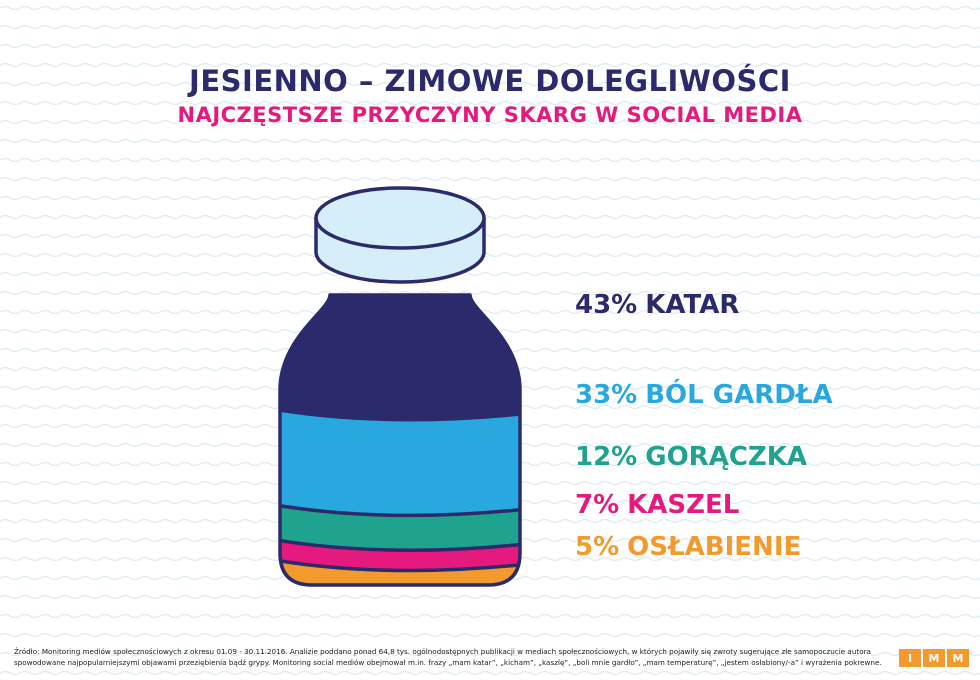 Image resolution: width=980 pixels, height=680 pixels. What do you see at coordinates (726, 457) in the screenshot?
I see `category-label: GORĄCZKA` at bounding box center [726, 457].